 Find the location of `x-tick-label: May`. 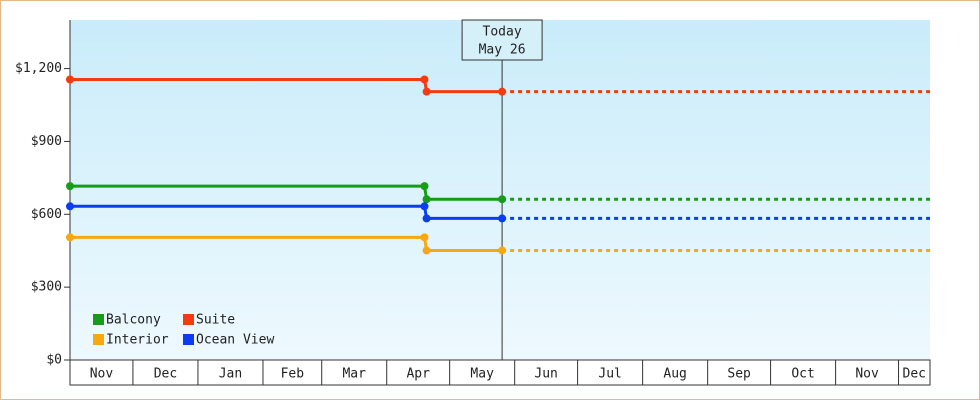

x-tick-label: May is located at coordinates (482, 374).